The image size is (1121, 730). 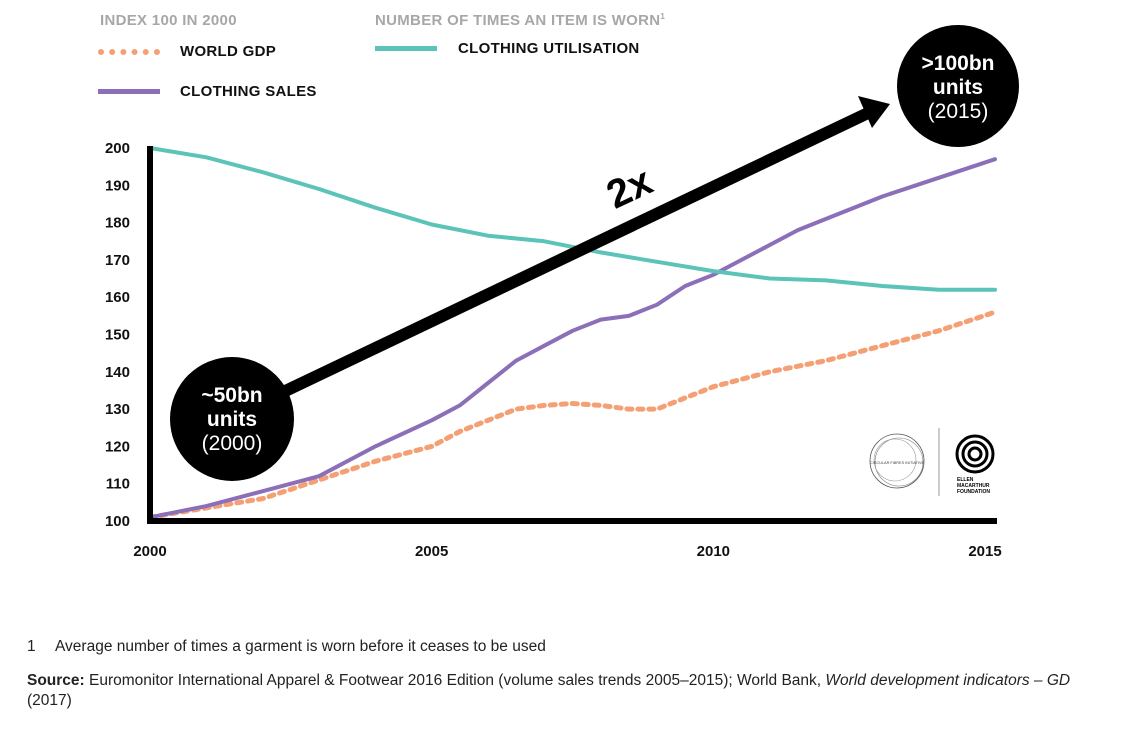 What do you see at coordinates (965, 480) in the screenshot?
I see `emf-logo-line-1: ELLEN` at bounding box center [965, 480].